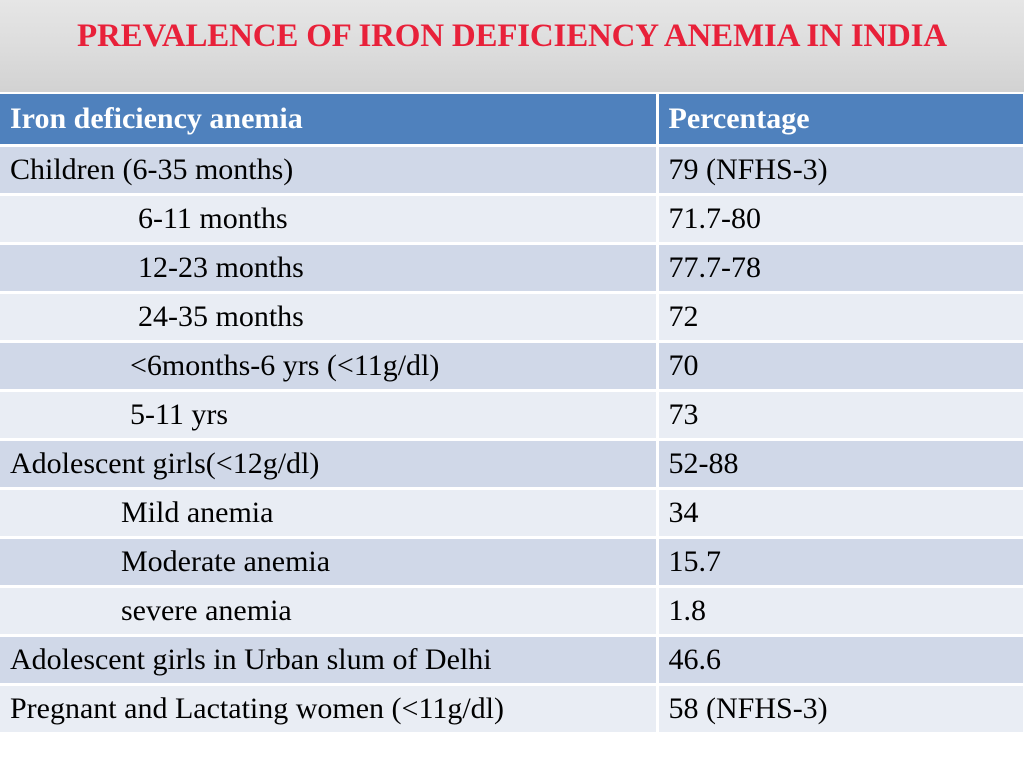 This screenshot has width=1024, height=768. What do you see at coordinates (840, 513) in the screenshot?
I see `row-percentage: 34` at bounding box center [840, 513].